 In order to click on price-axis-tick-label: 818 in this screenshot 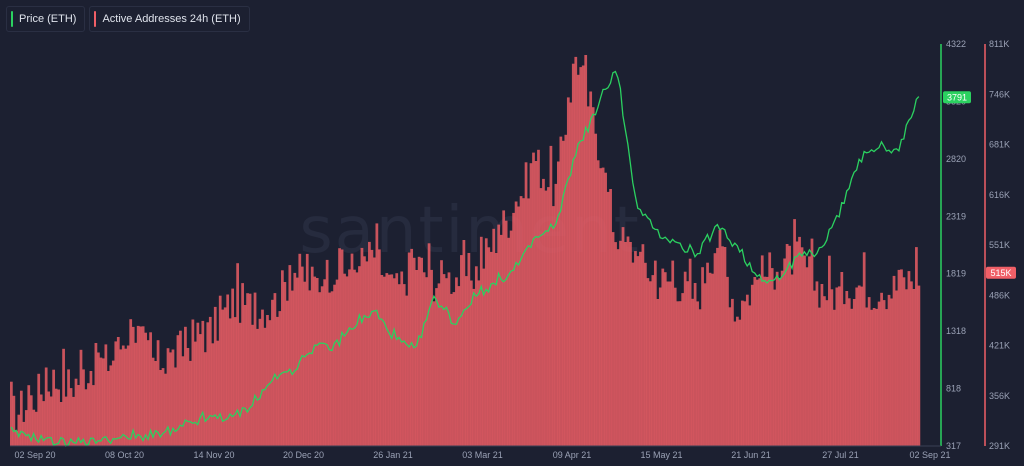, I will do `click(953, 389)`.